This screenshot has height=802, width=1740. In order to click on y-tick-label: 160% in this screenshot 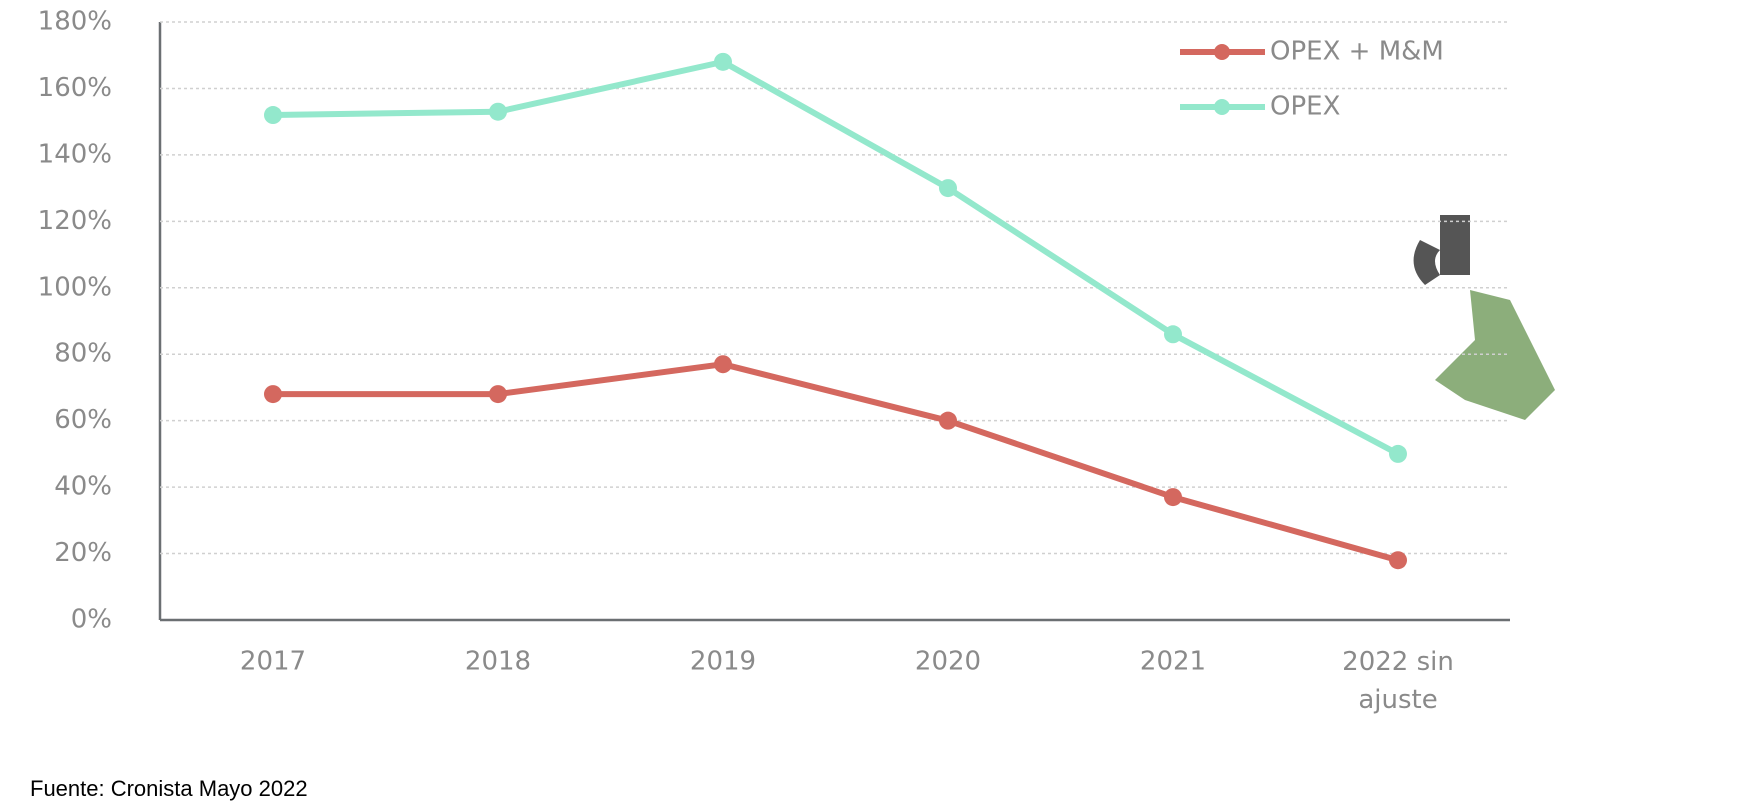, I will do `click(75, 88)`.